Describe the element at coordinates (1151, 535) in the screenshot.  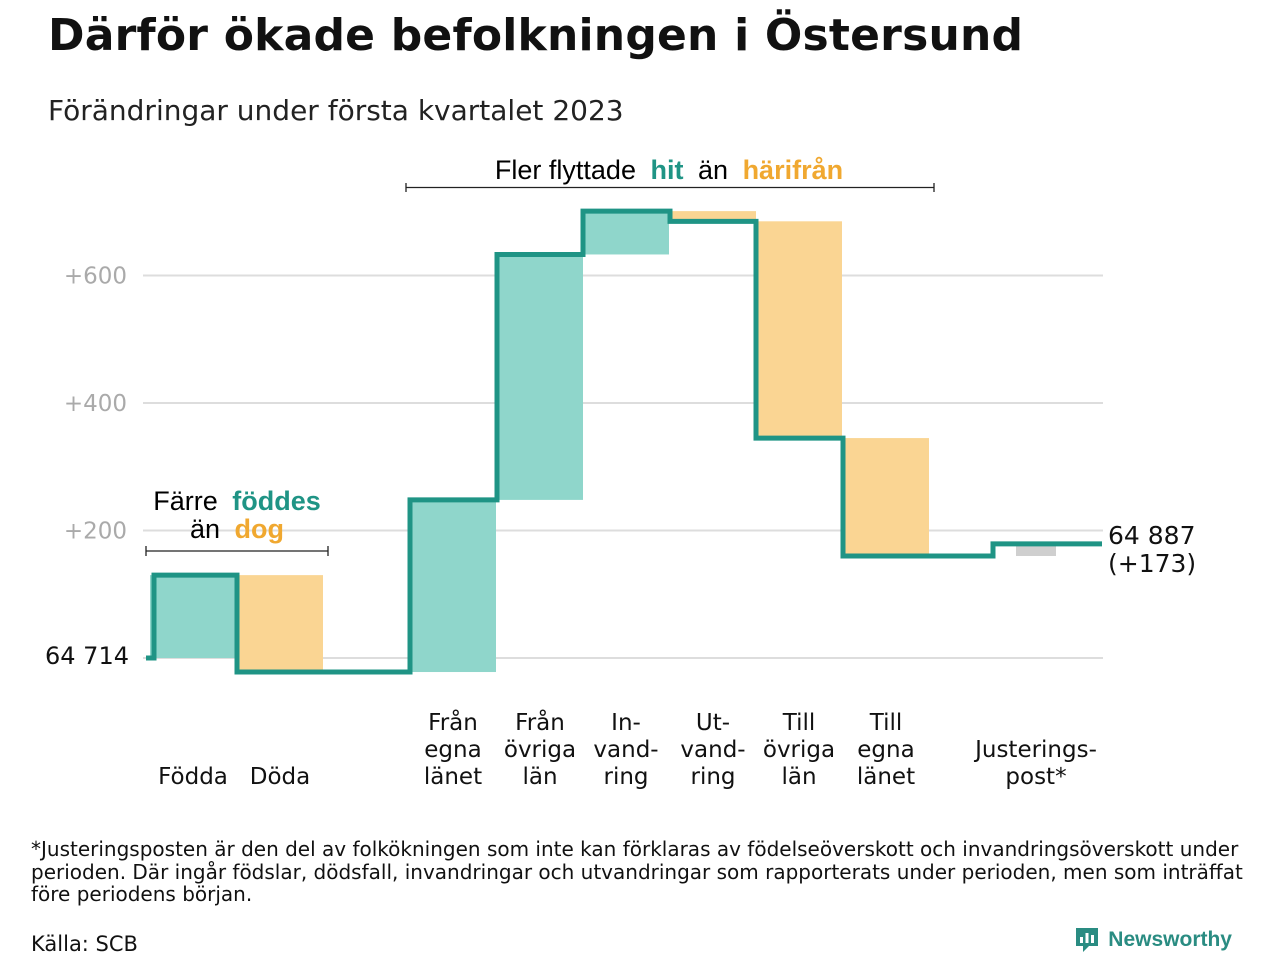
I see `end-value-label: 64 887` at that location.